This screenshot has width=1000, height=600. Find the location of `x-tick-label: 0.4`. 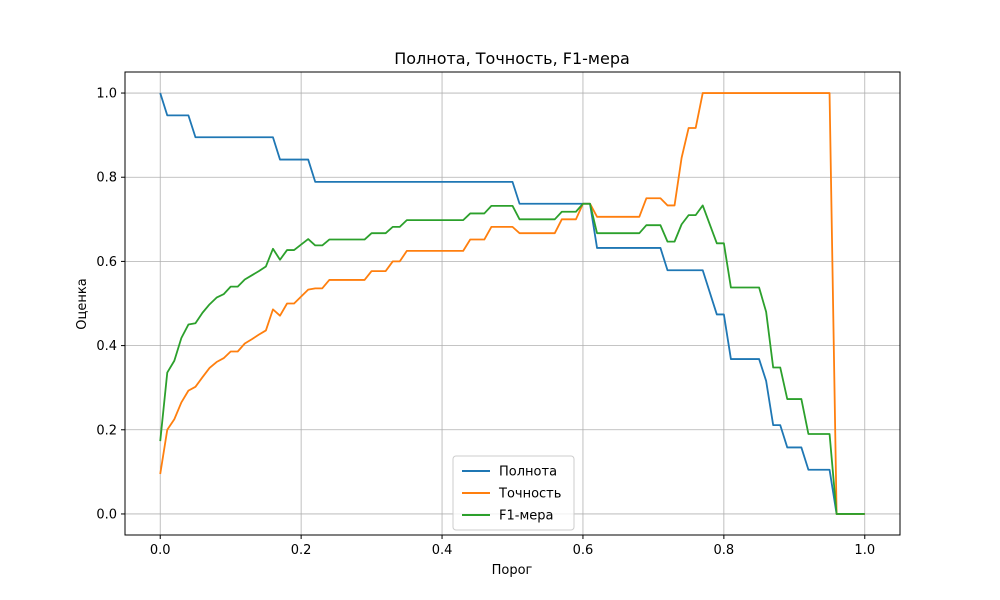

x-tick-label: 0.4 is located at coordinates (442, 550).